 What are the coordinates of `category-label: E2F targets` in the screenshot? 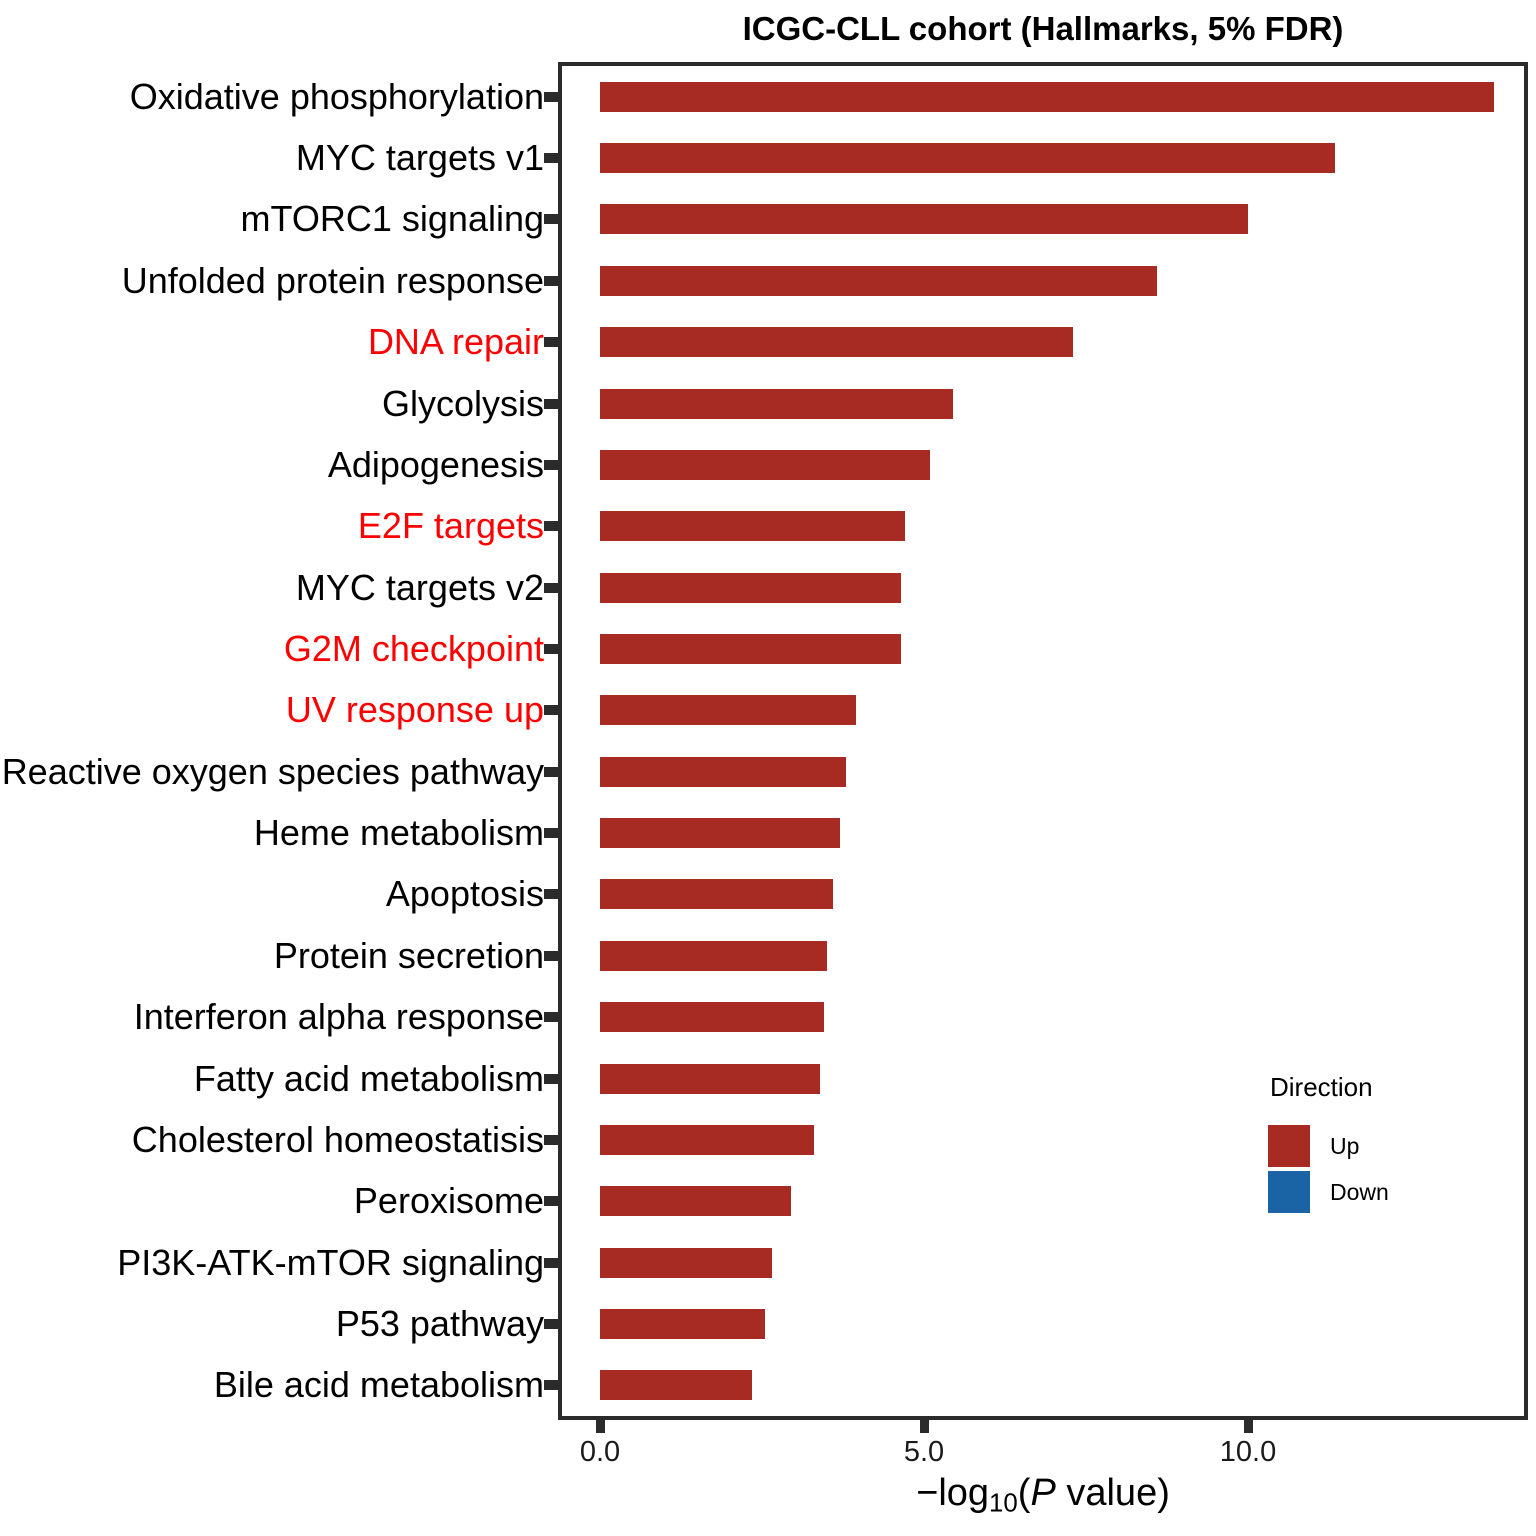 It's located at (450, 526).